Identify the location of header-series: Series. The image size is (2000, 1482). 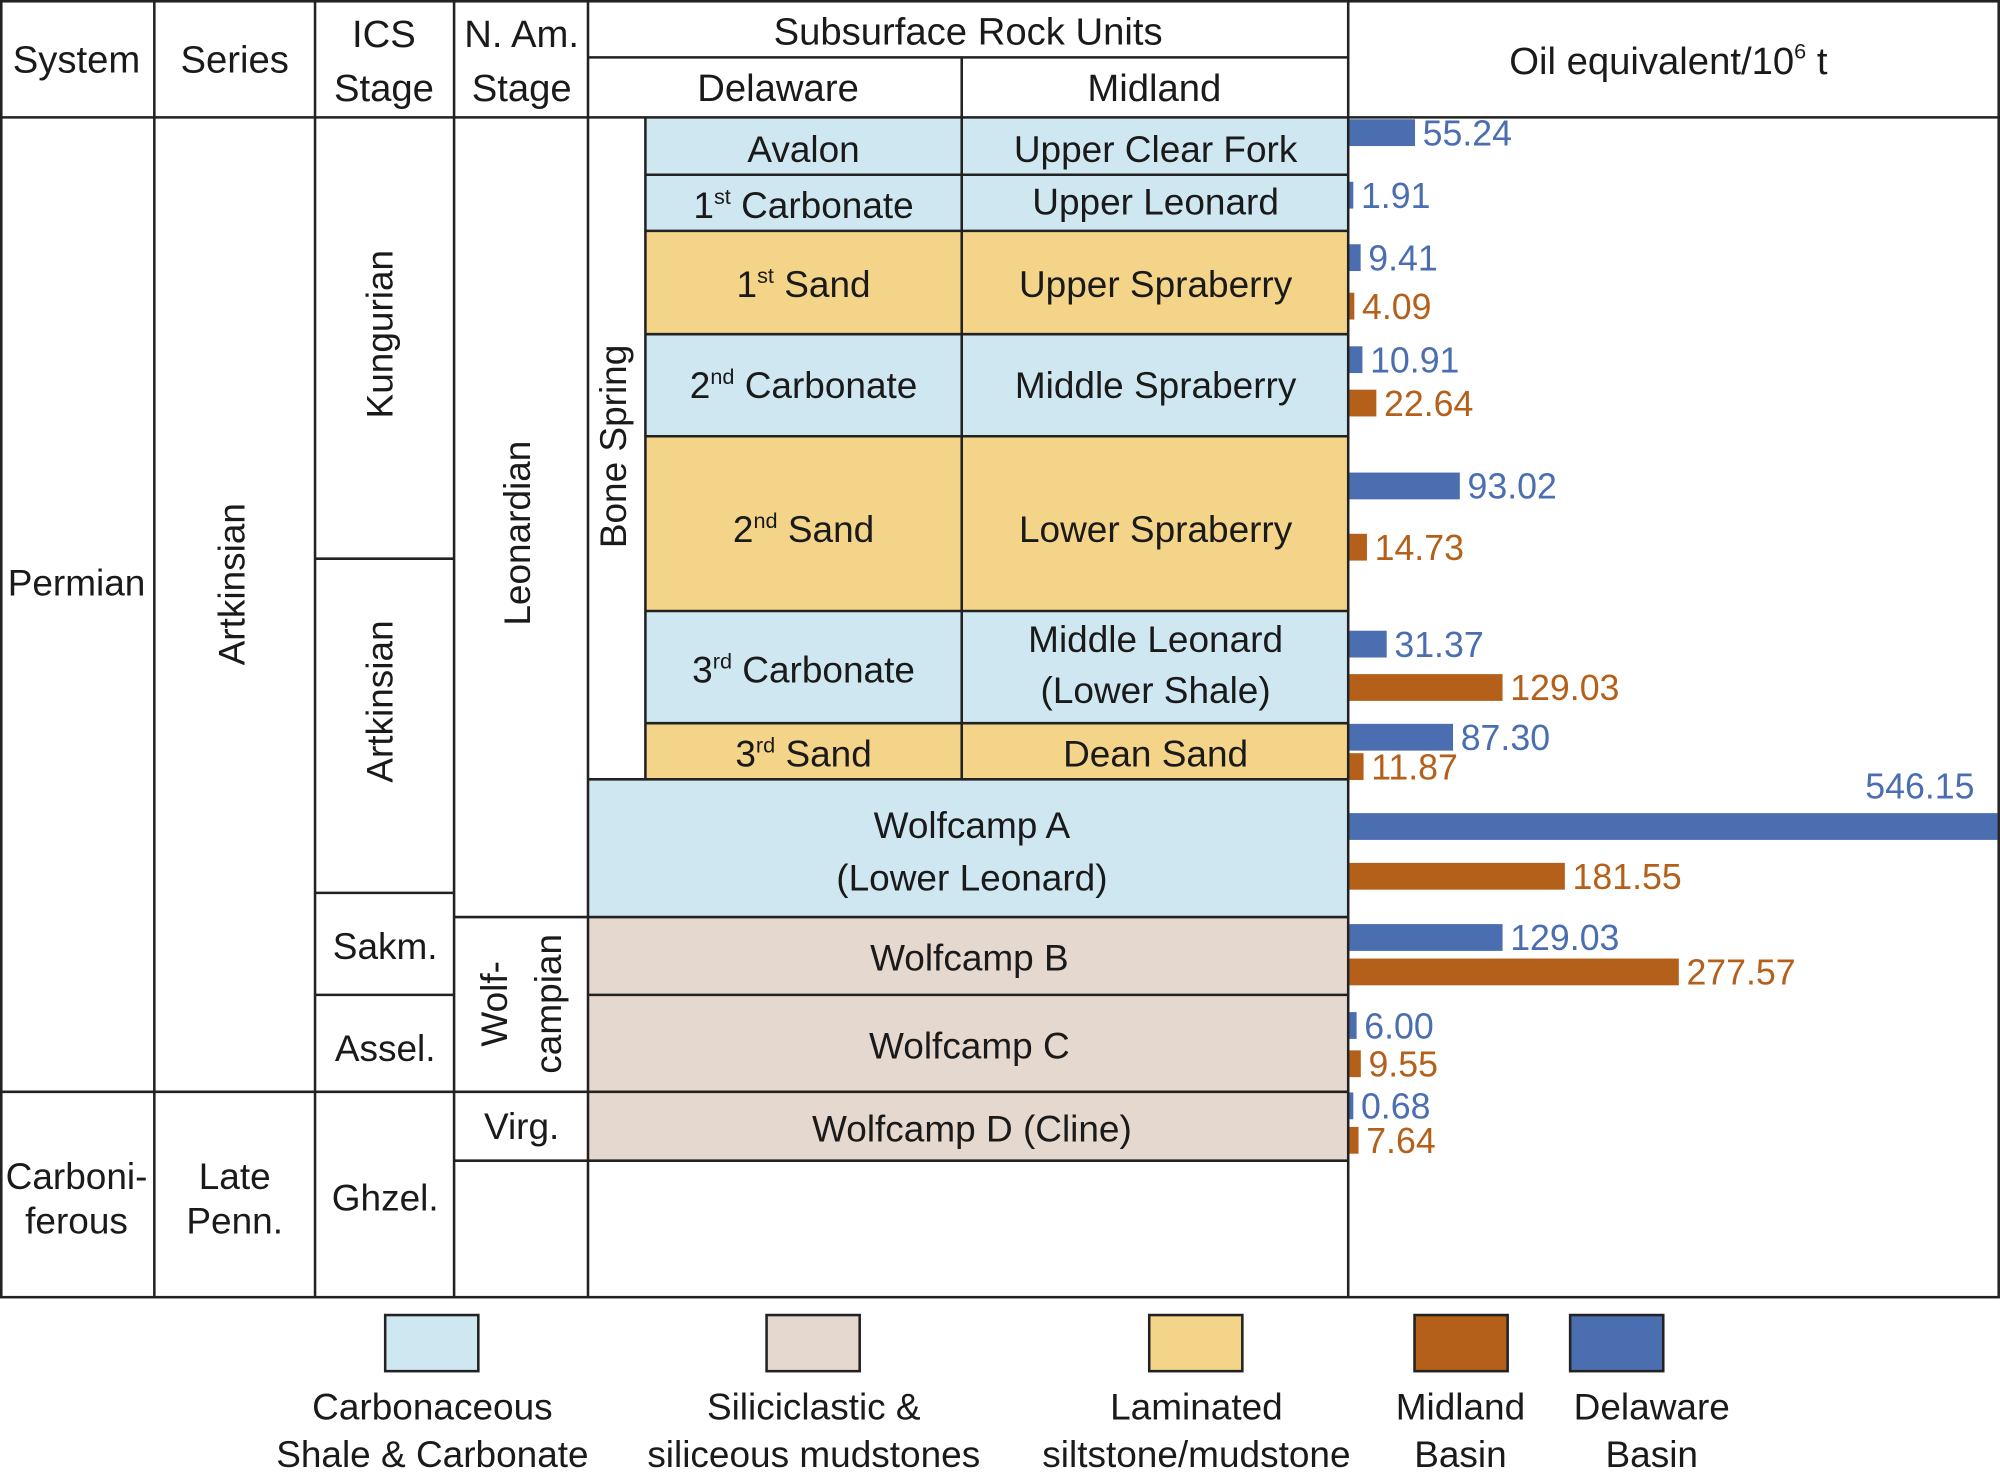
(234, 60).